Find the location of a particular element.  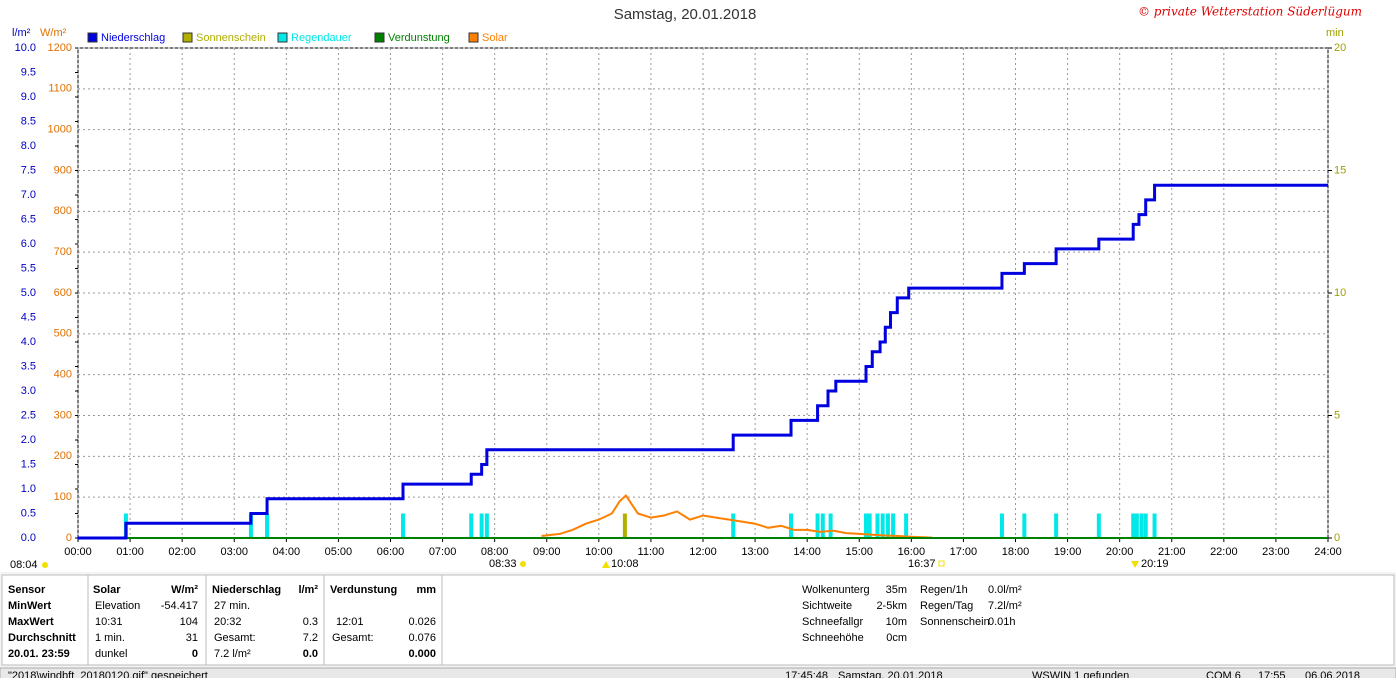

panel-cell: Schneehöhe is located at coordinates (833, 638).